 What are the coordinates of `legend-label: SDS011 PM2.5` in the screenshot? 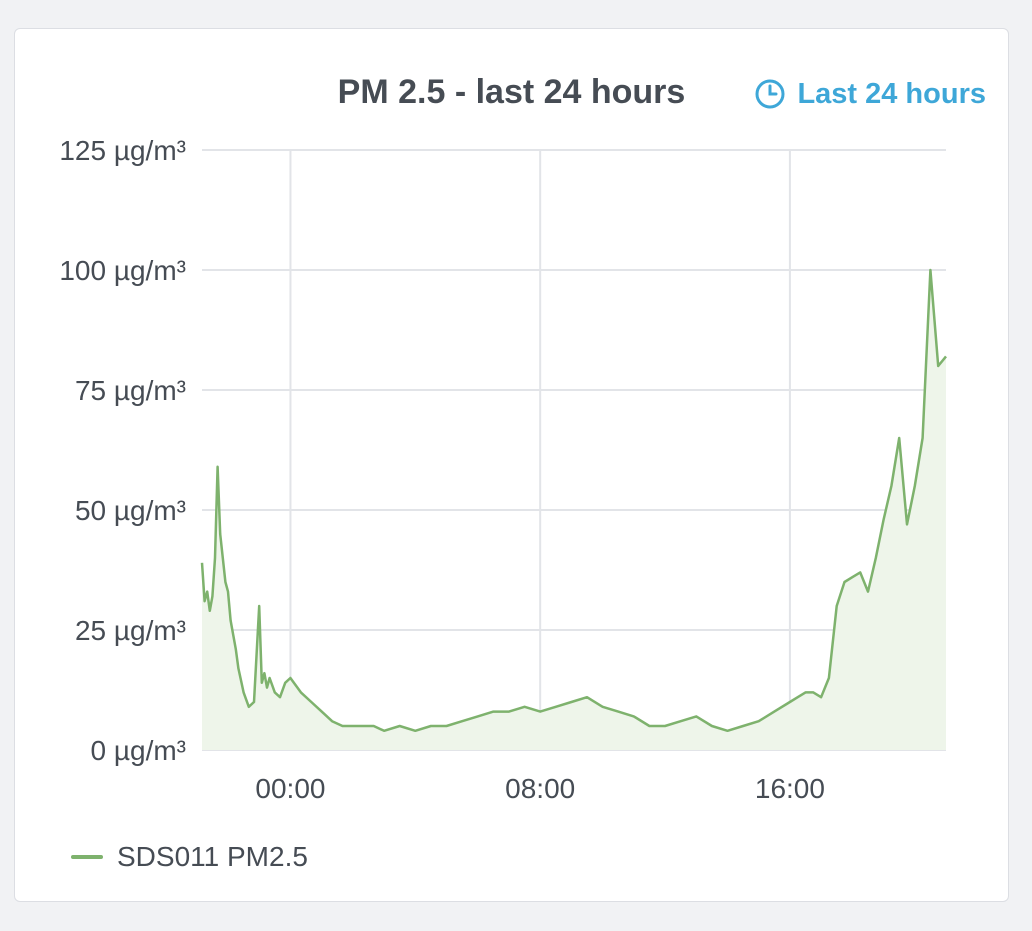 It's located at (212, 856).